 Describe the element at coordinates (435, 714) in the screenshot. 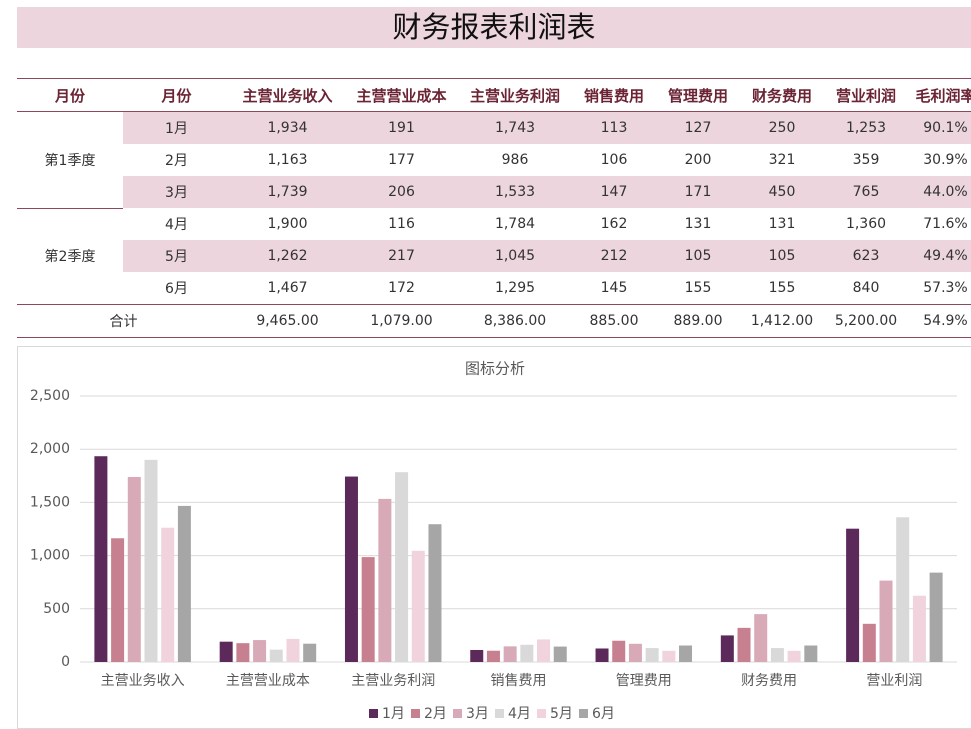

I see `legend-label: 2月` at that location.